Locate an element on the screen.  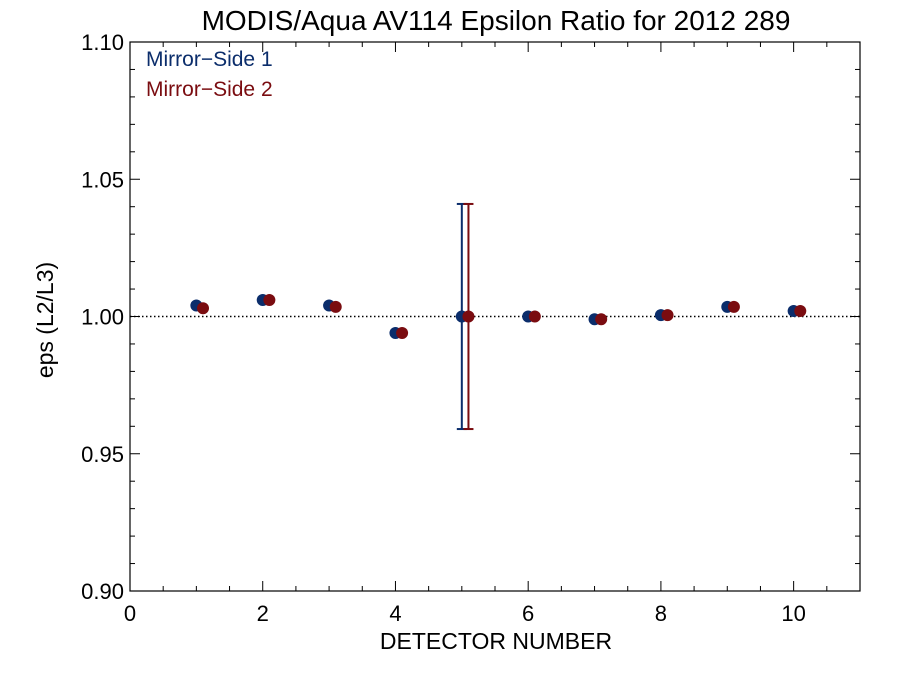
y-tick-label: 1.05 is located at coordinates (102, 179).